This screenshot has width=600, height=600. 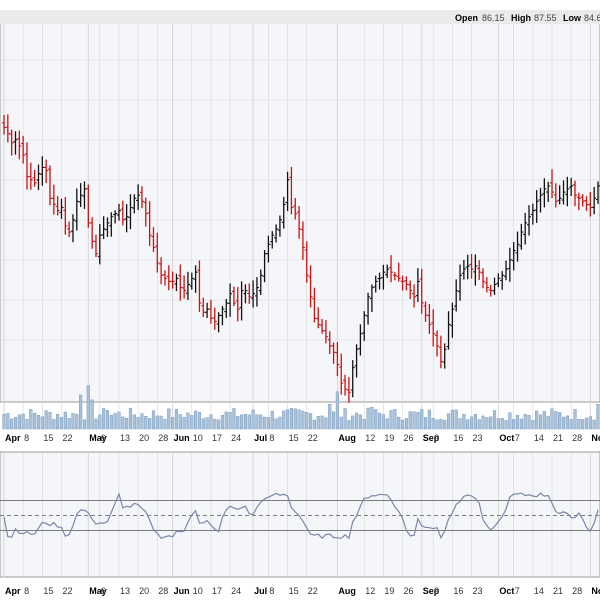 What do you see at coordinates (539, 591) in the screenshot?
I see `x-tick-label: 14` at bounding box center [539, 591].